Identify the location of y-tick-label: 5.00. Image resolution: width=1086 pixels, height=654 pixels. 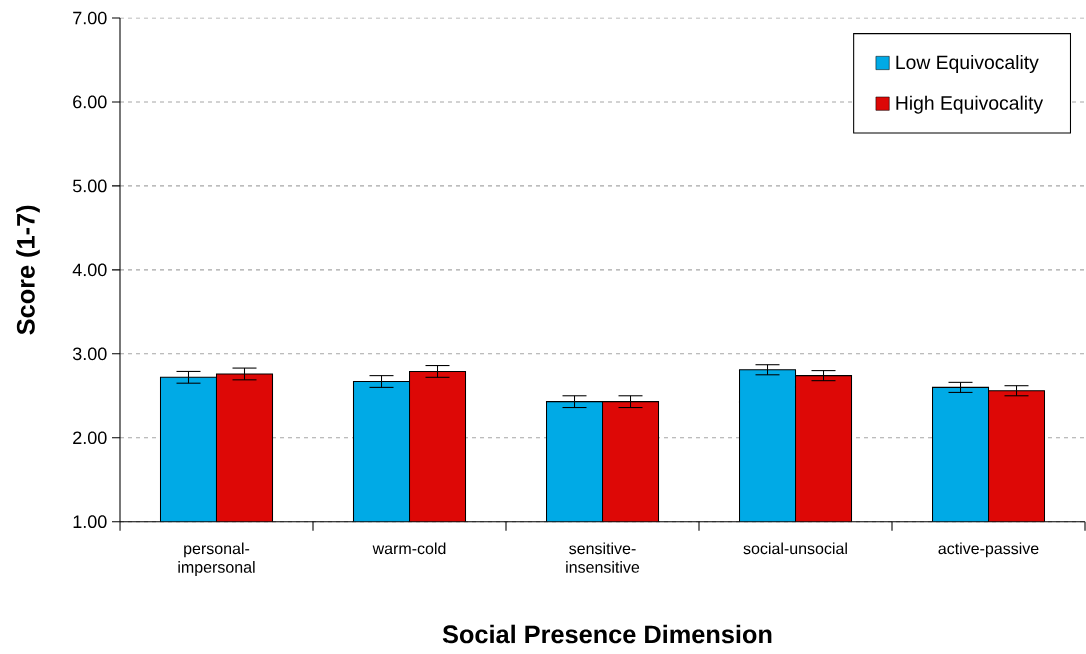
(89, 186).